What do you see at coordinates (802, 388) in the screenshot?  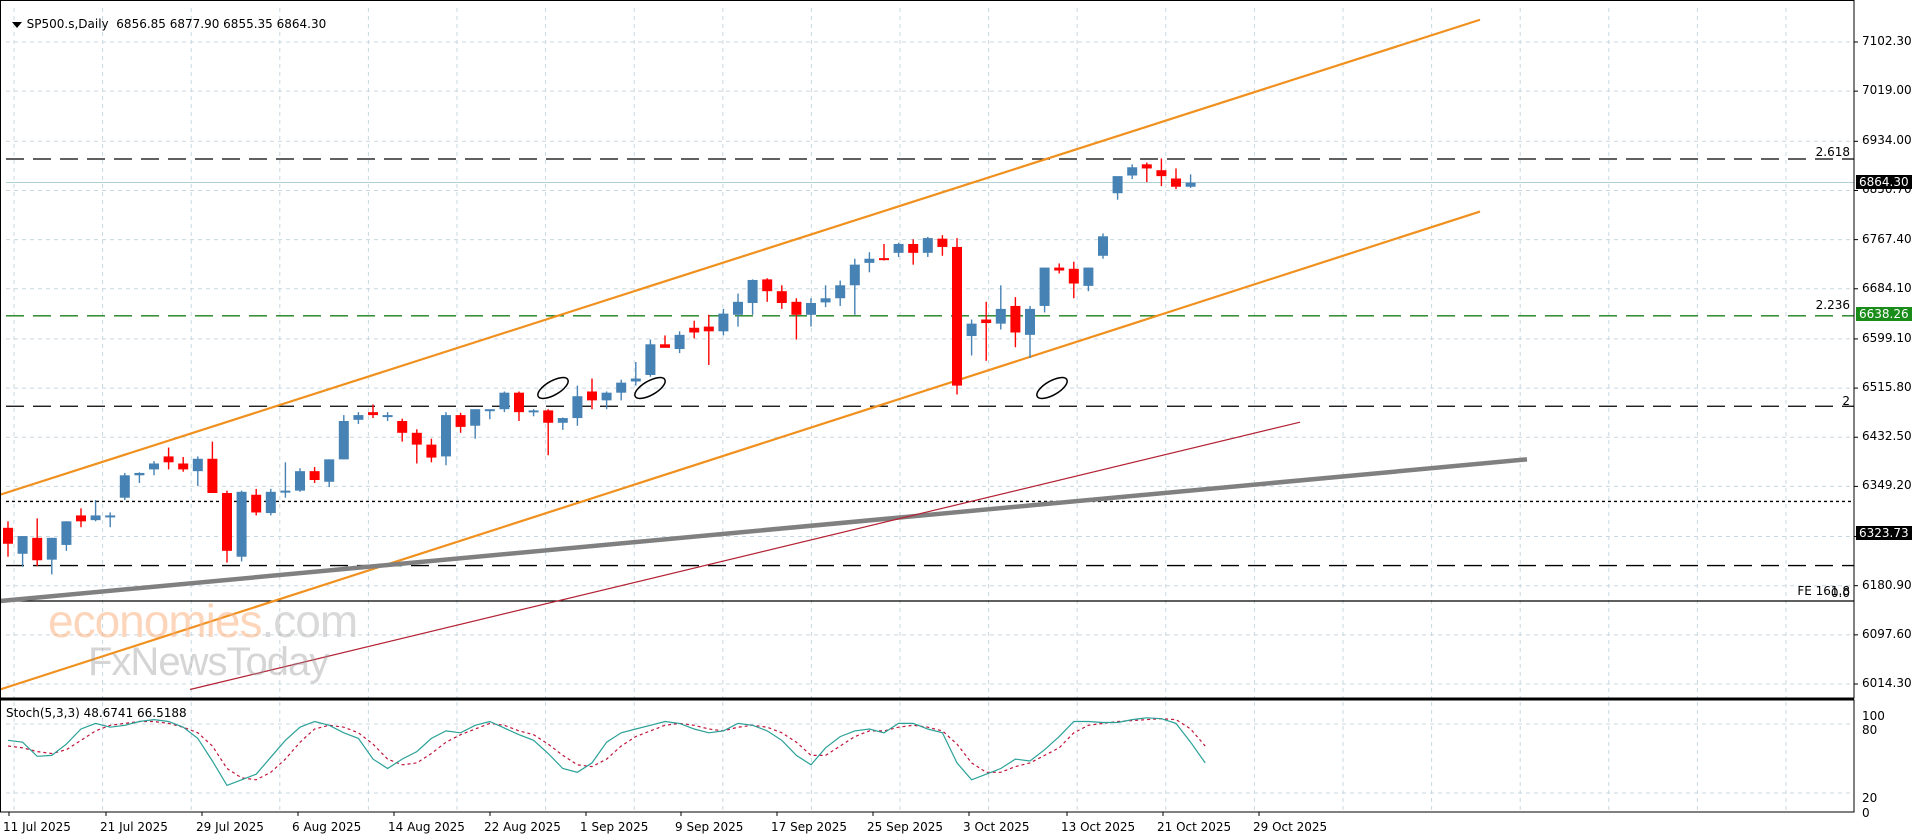 I see `annotation-ellipses` at bounding box center [802, 388].